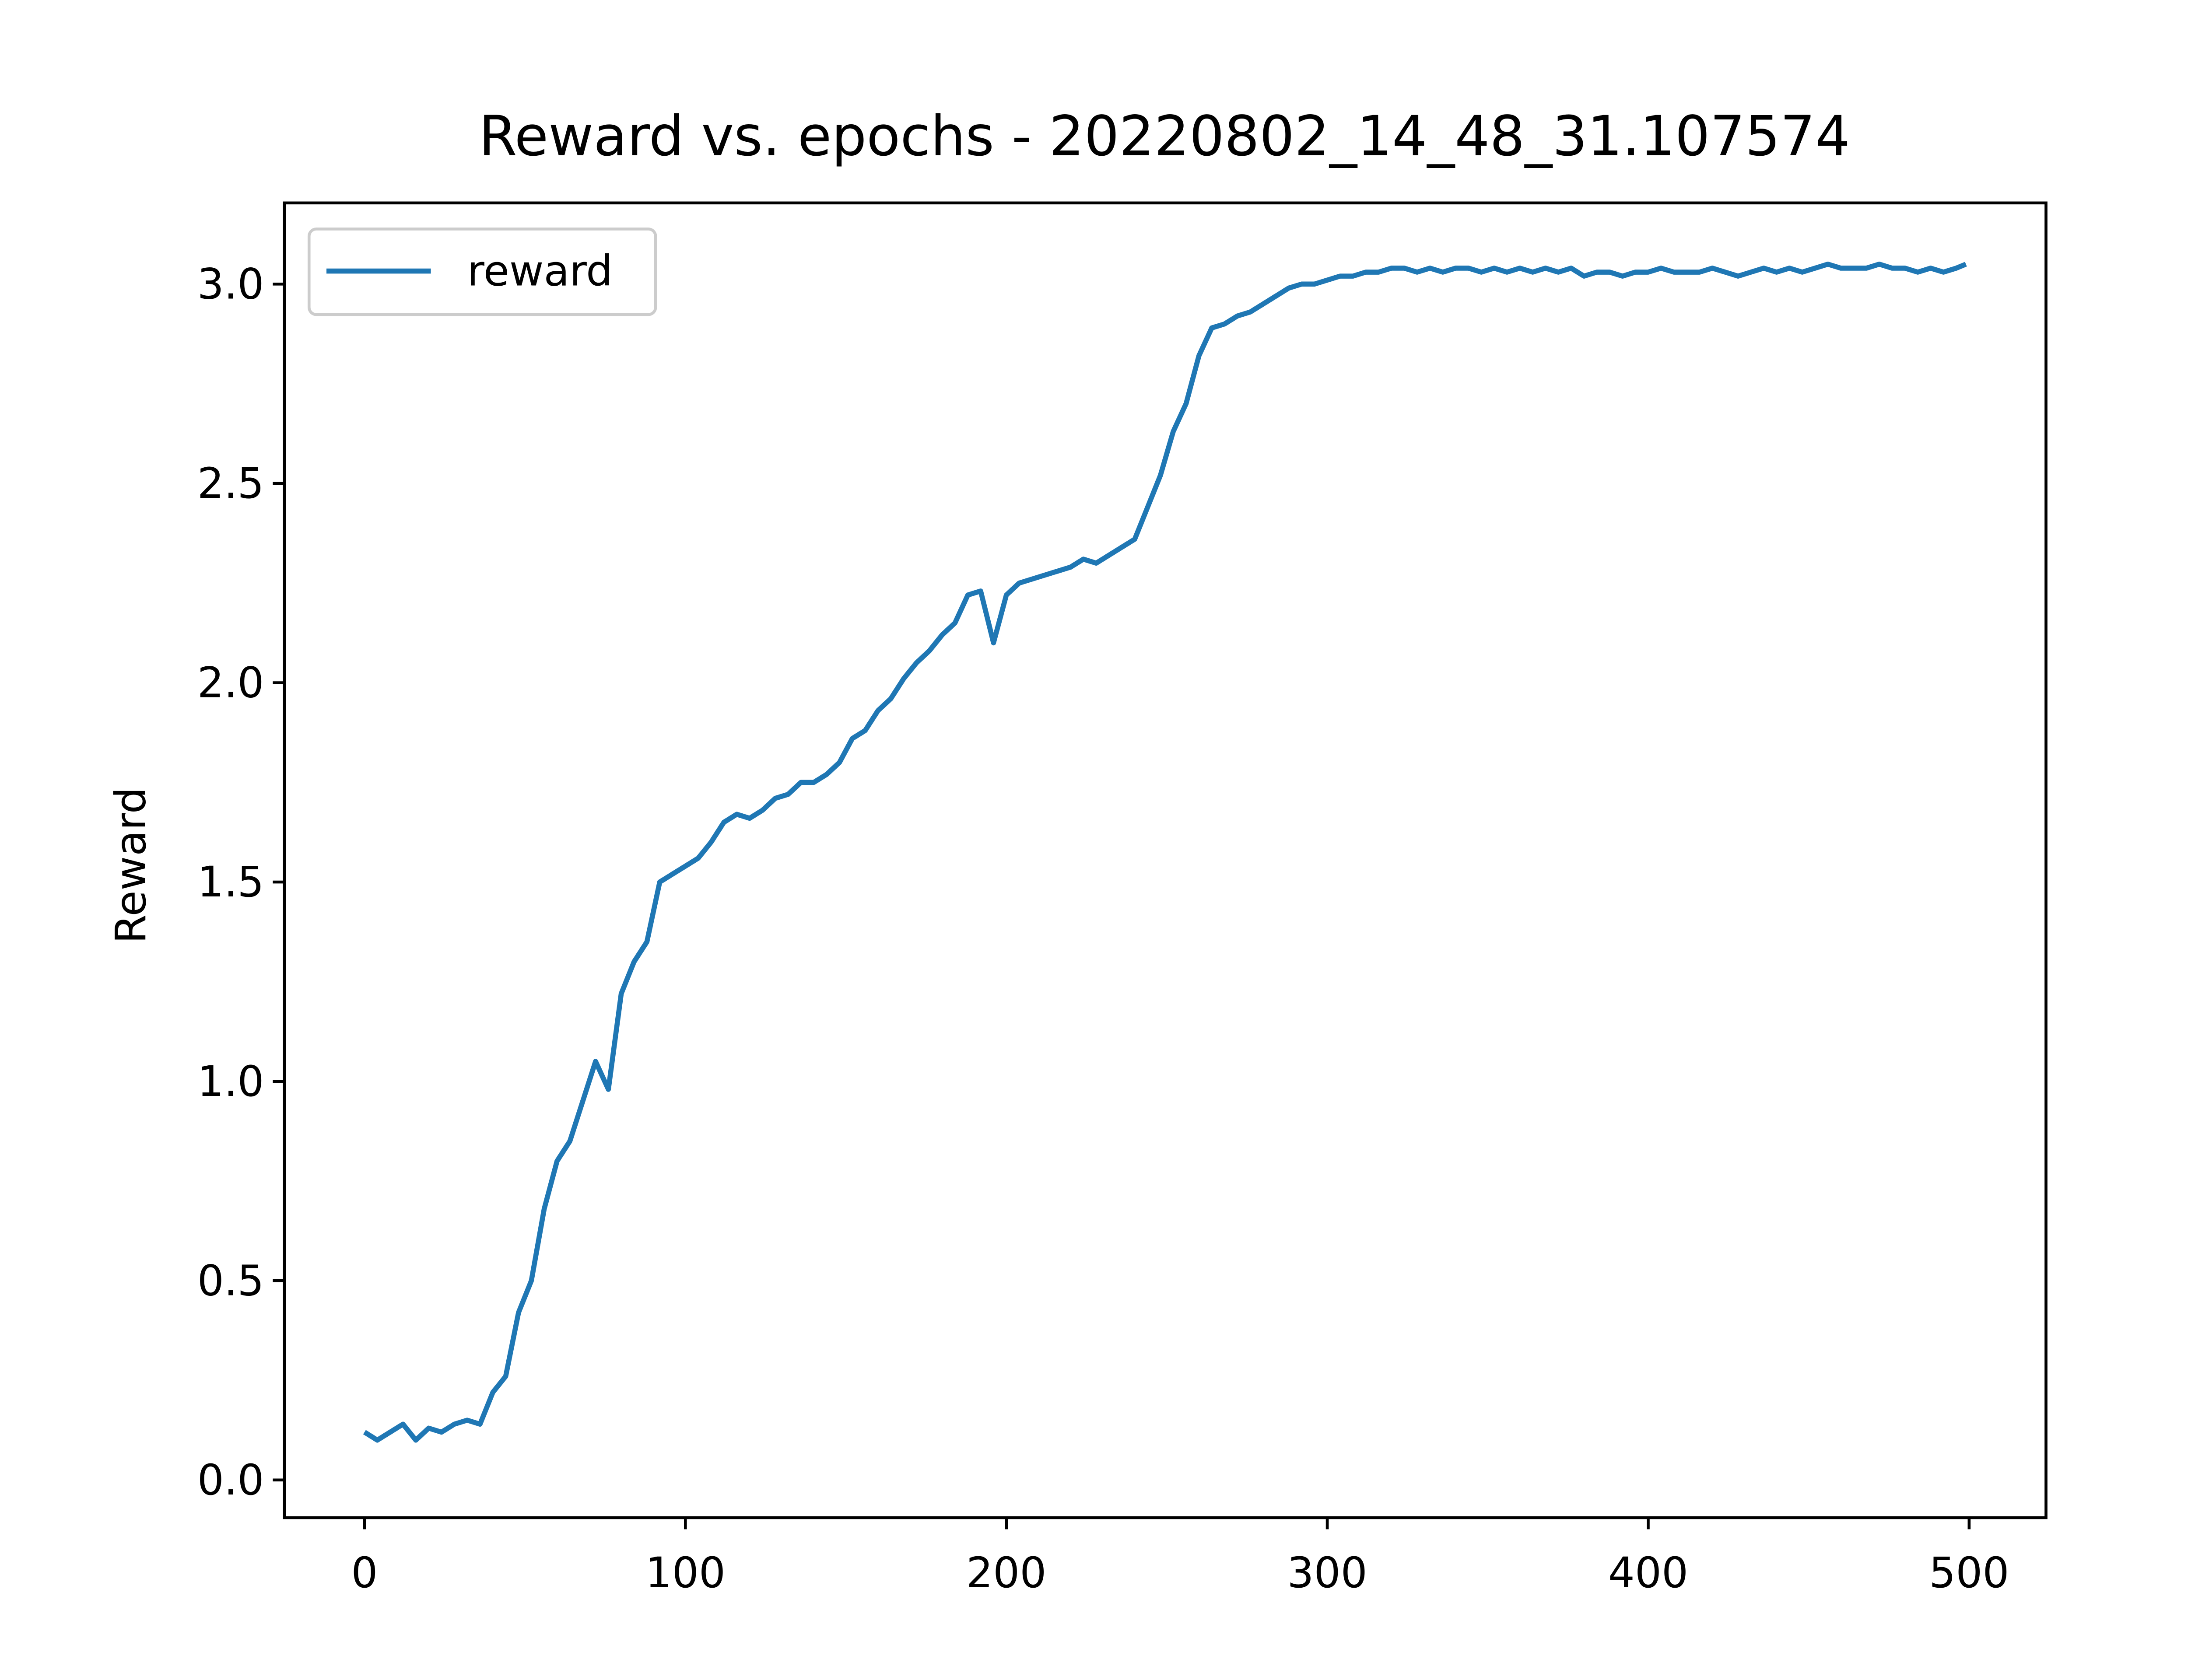 This screenshot has height=1680, width=2188. What do you see at coordinates (230, 483) in the screenshot?
I see `y-tick-label: 2.5` at bounding box center [230, 483].